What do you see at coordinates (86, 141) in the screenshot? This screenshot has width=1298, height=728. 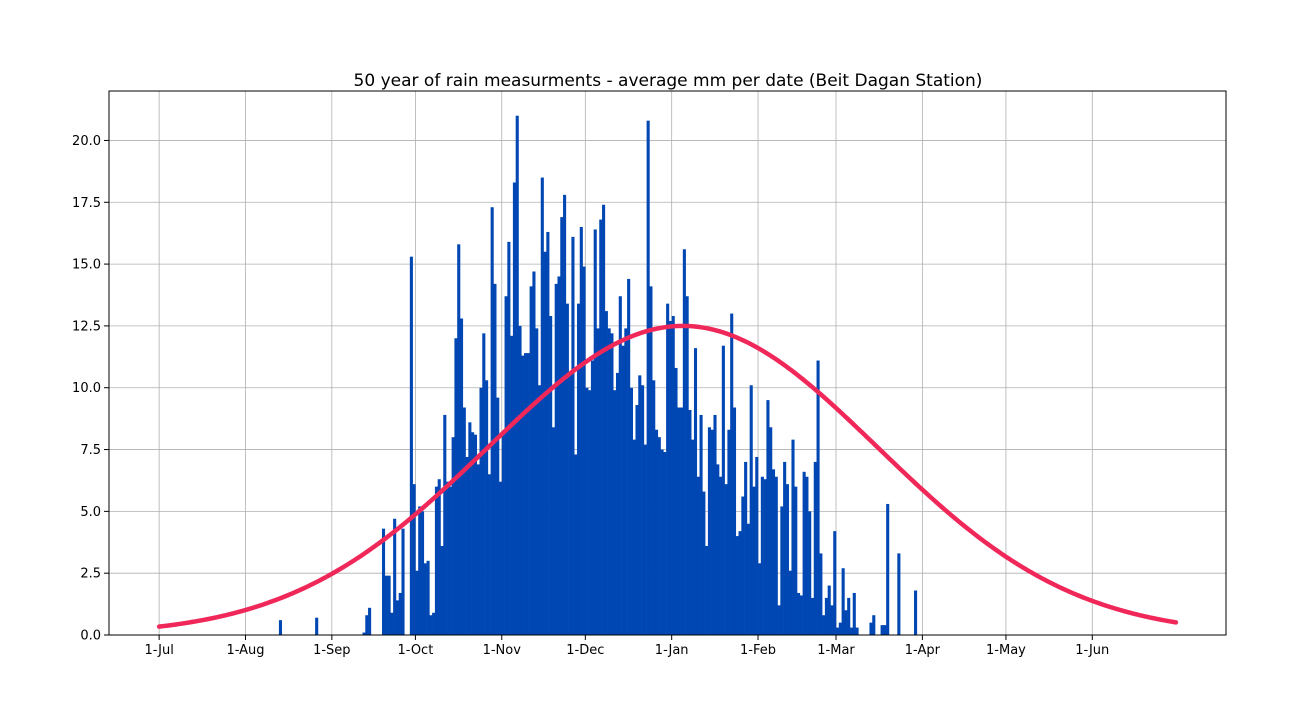 I see `y-tick-label: 20.0` at bounding box center [86, 141].